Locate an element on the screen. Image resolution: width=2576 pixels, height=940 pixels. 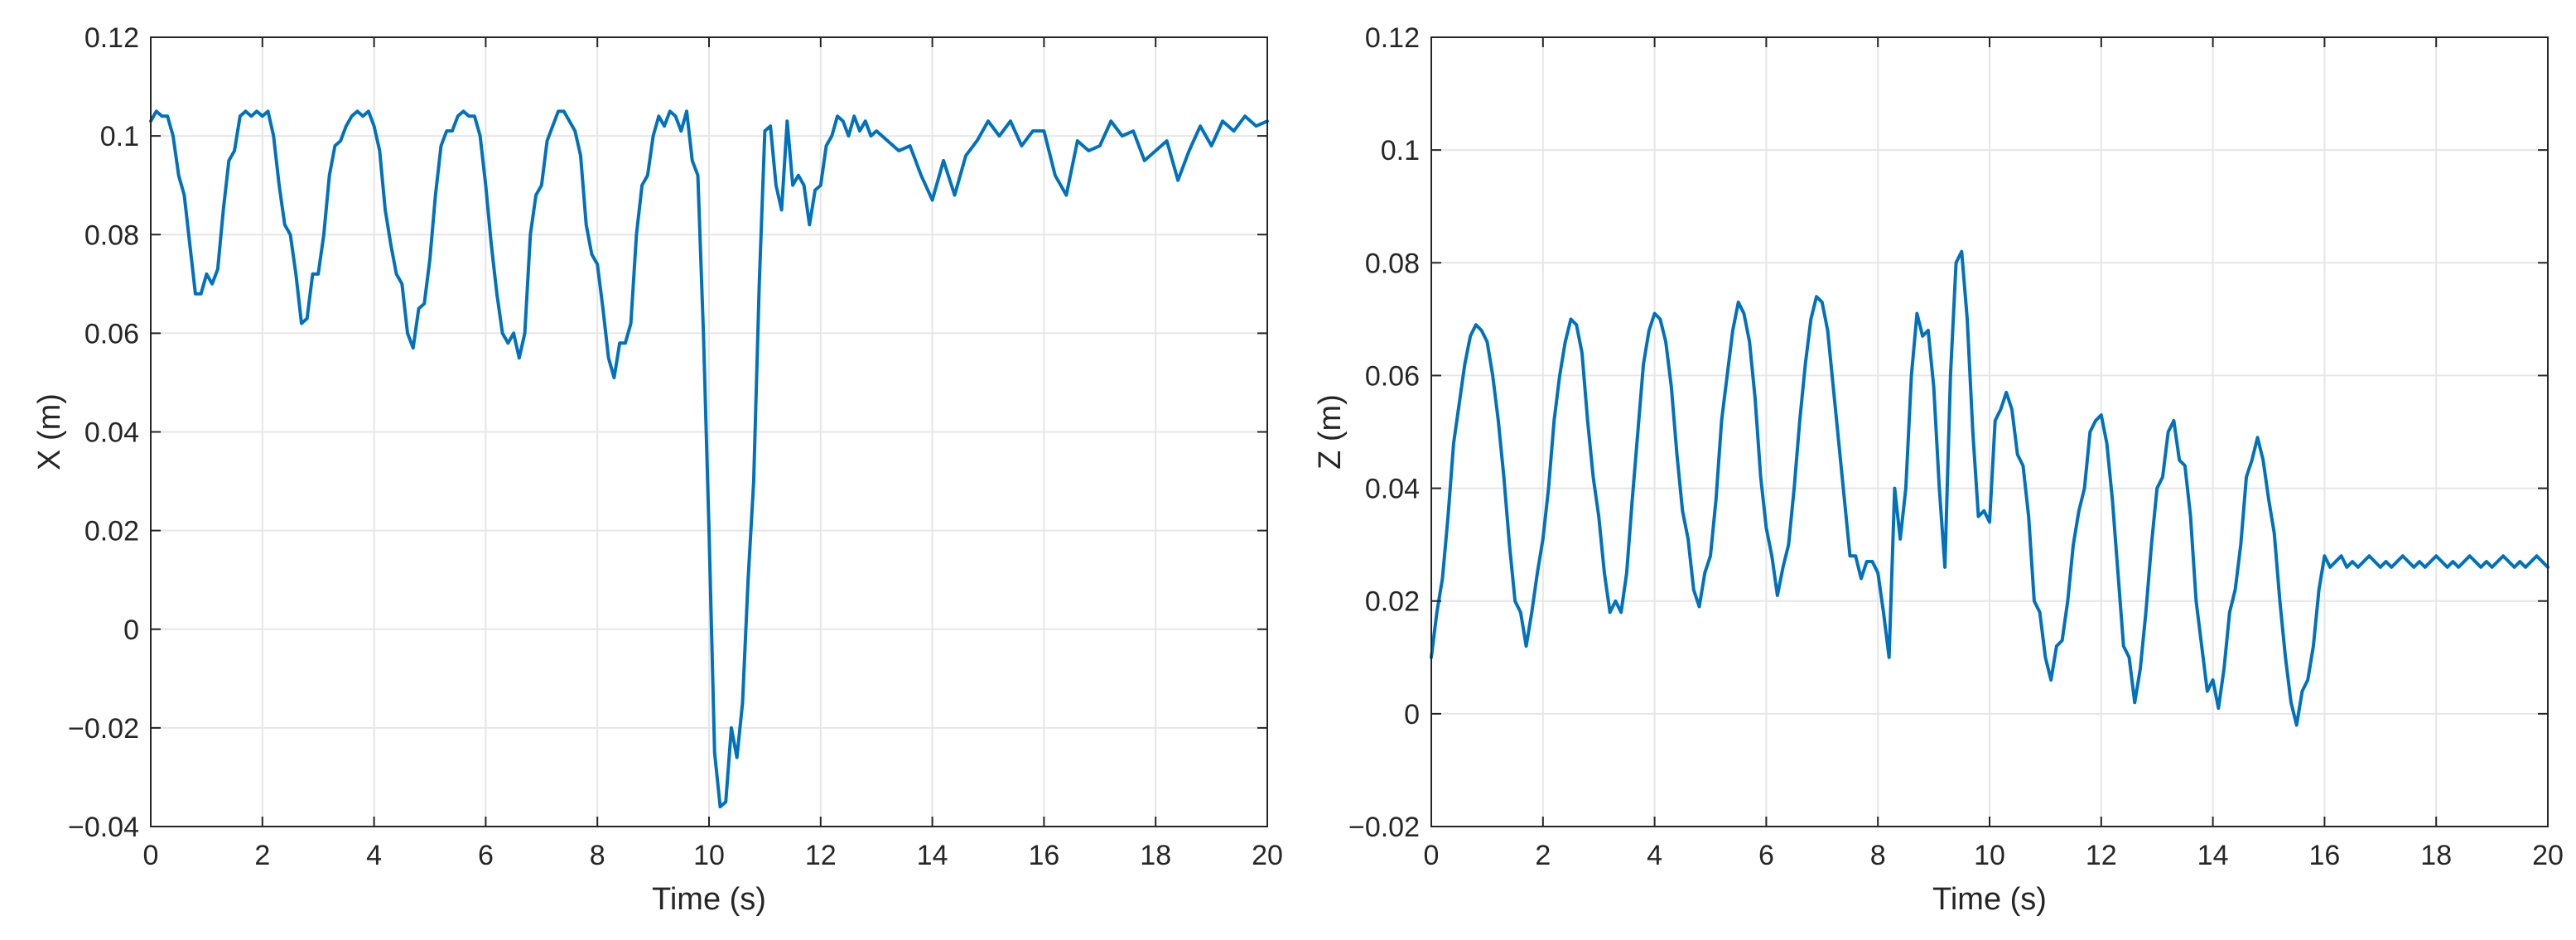
y-axis-label: X (m) is located at coordinates (50, 431).